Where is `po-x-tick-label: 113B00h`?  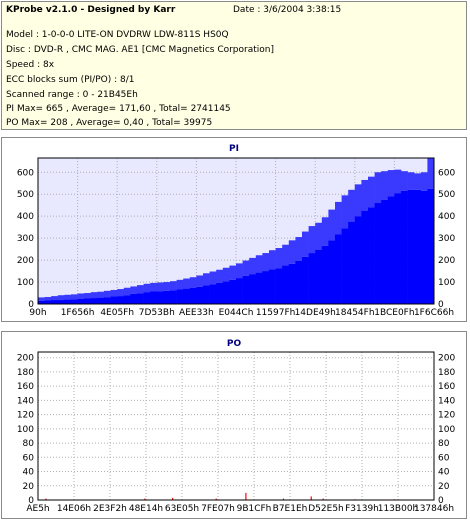
po-x-tick-label: 113B00h is located at coordinates (398, 509).